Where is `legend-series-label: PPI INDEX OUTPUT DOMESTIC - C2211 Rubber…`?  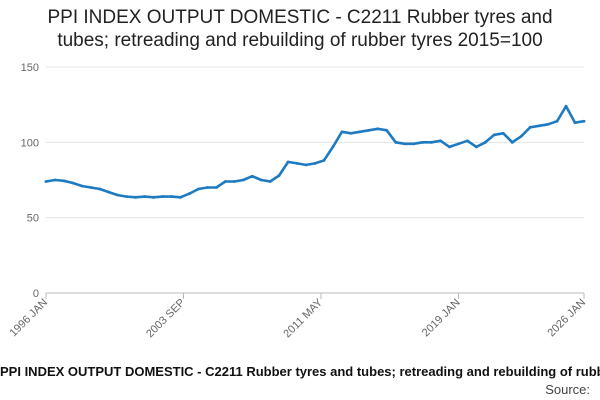
legend-series-label: PPI INDEX OUTPUT DOMESTIC - C2211 Rubber… is located at coordinates (300, 371).